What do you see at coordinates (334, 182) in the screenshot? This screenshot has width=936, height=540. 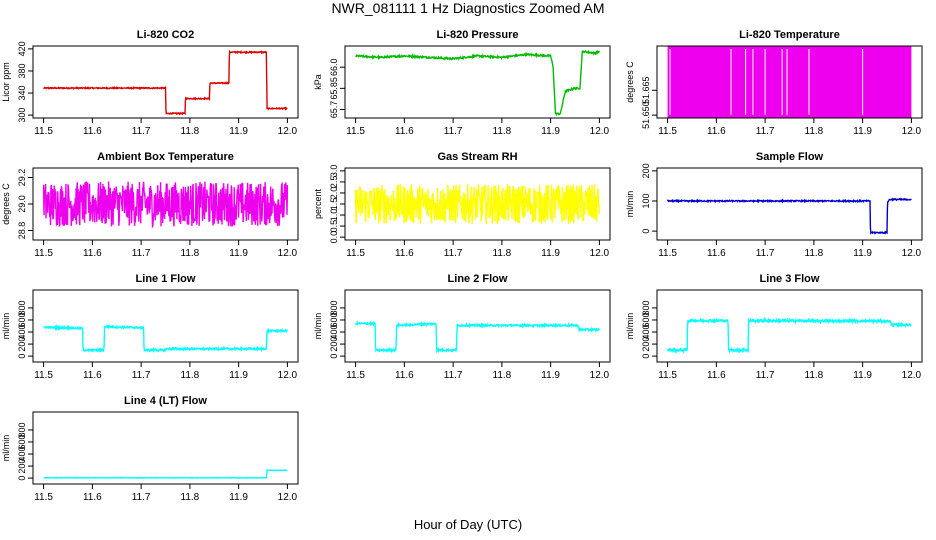 I see `y-tick-label: 2.5` at bounding box center [334, 182].